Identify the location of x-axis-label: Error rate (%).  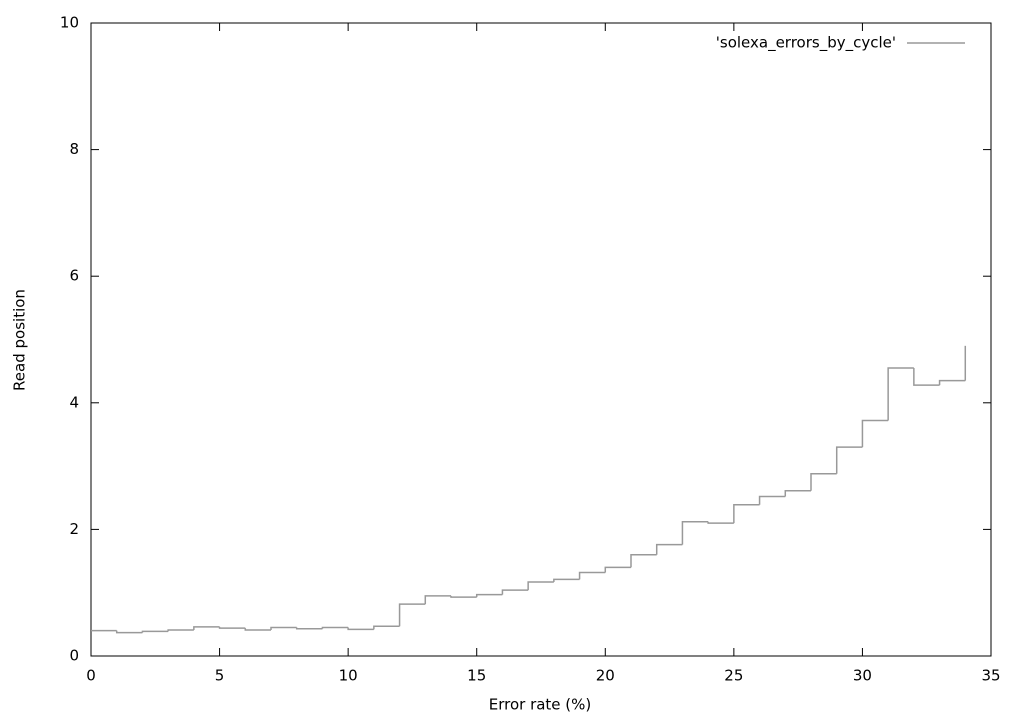
(540, 705).